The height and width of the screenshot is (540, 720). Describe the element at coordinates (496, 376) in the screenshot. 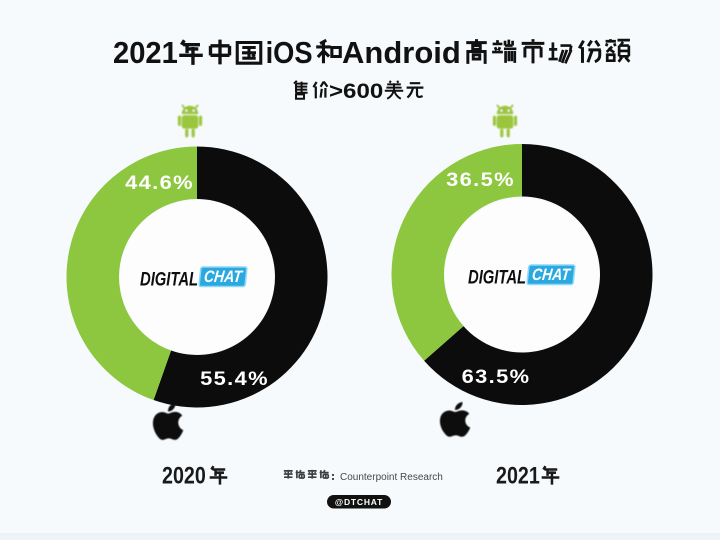

I see `svg-text: 63.5%` at that location.